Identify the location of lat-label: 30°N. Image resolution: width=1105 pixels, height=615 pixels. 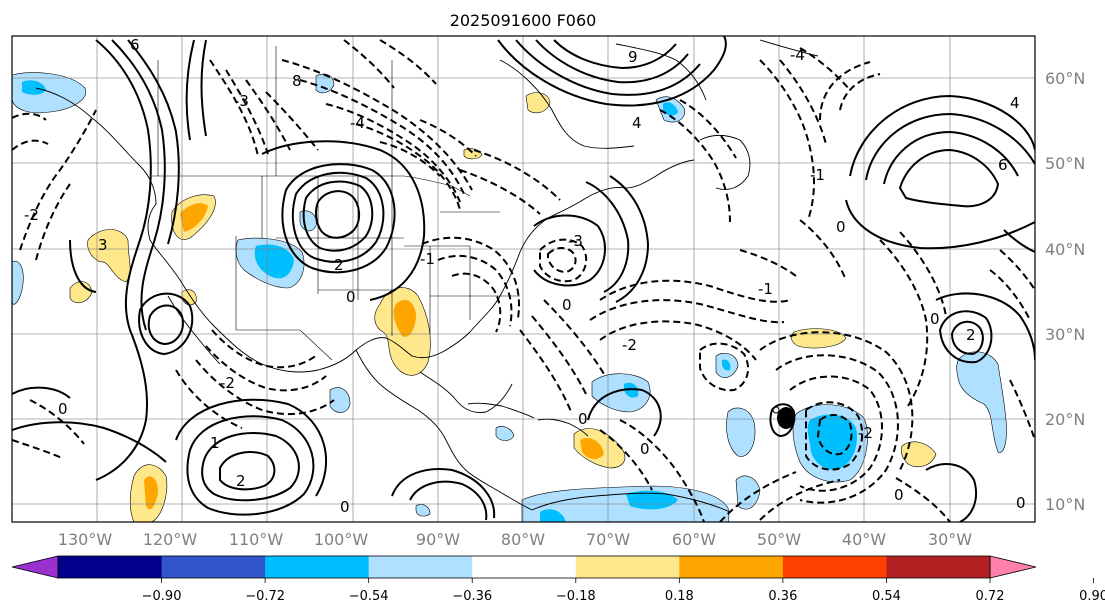
(1065, 334).